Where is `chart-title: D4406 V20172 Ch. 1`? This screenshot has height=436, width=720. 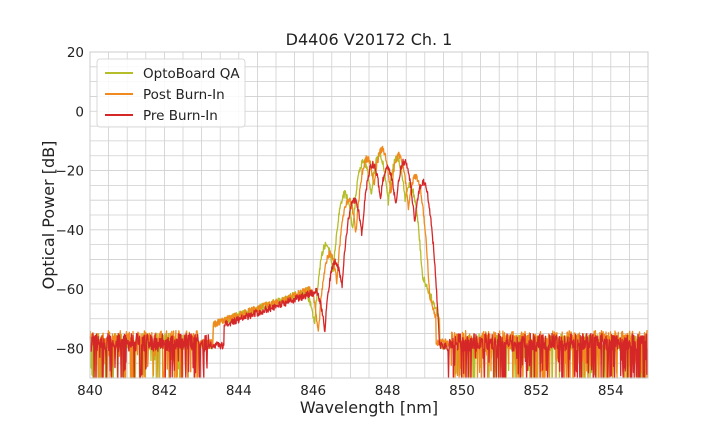
chart-title: D4406 V20172 Ch. 1 is located at coordinates (369, 39).